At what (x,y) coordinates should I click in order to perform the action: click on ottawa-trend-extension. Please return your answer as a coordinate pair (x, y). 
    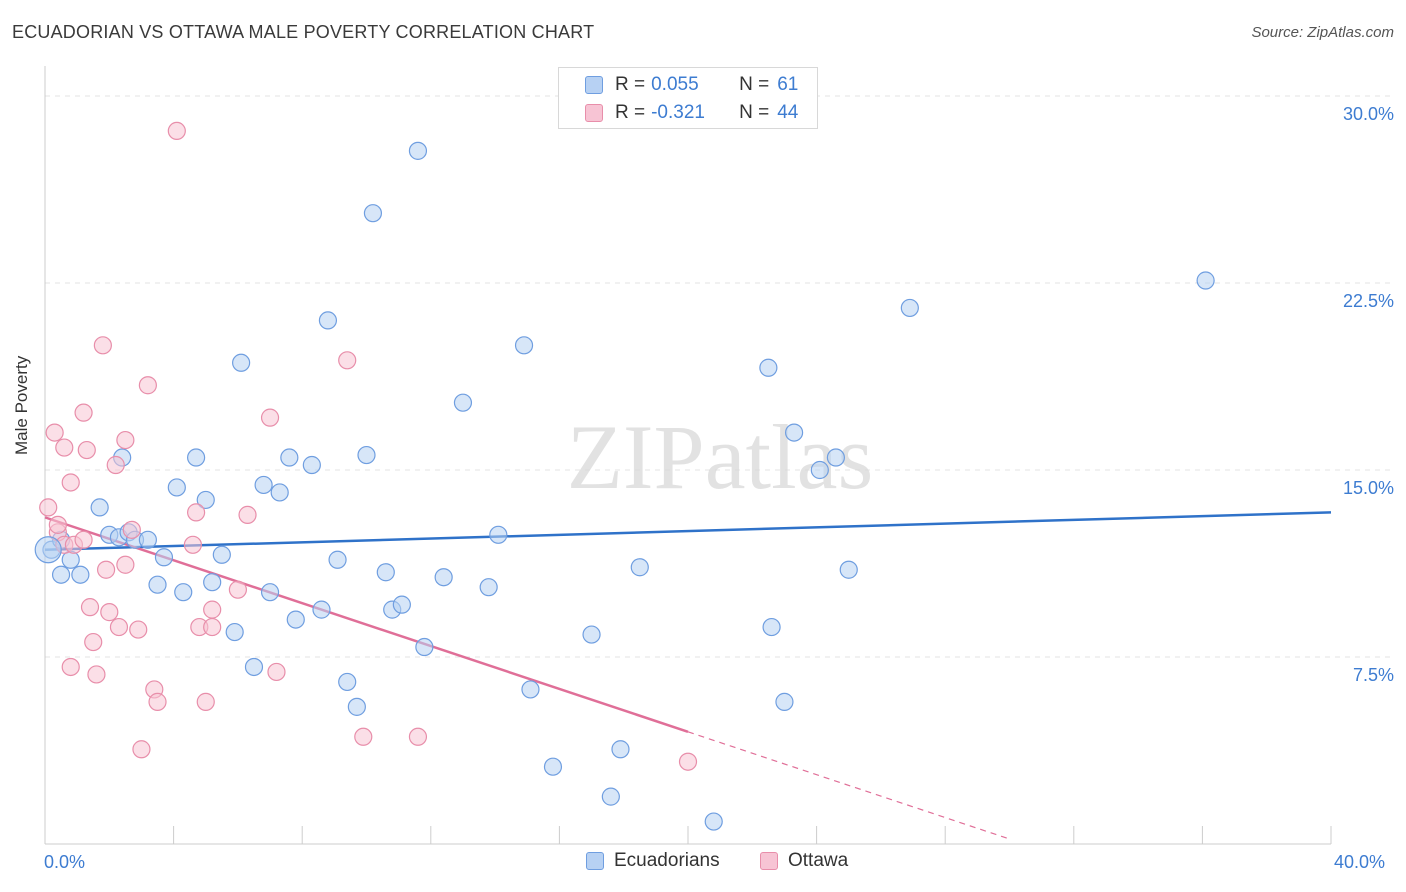
    Looking at the image, I should click on (848, 785).